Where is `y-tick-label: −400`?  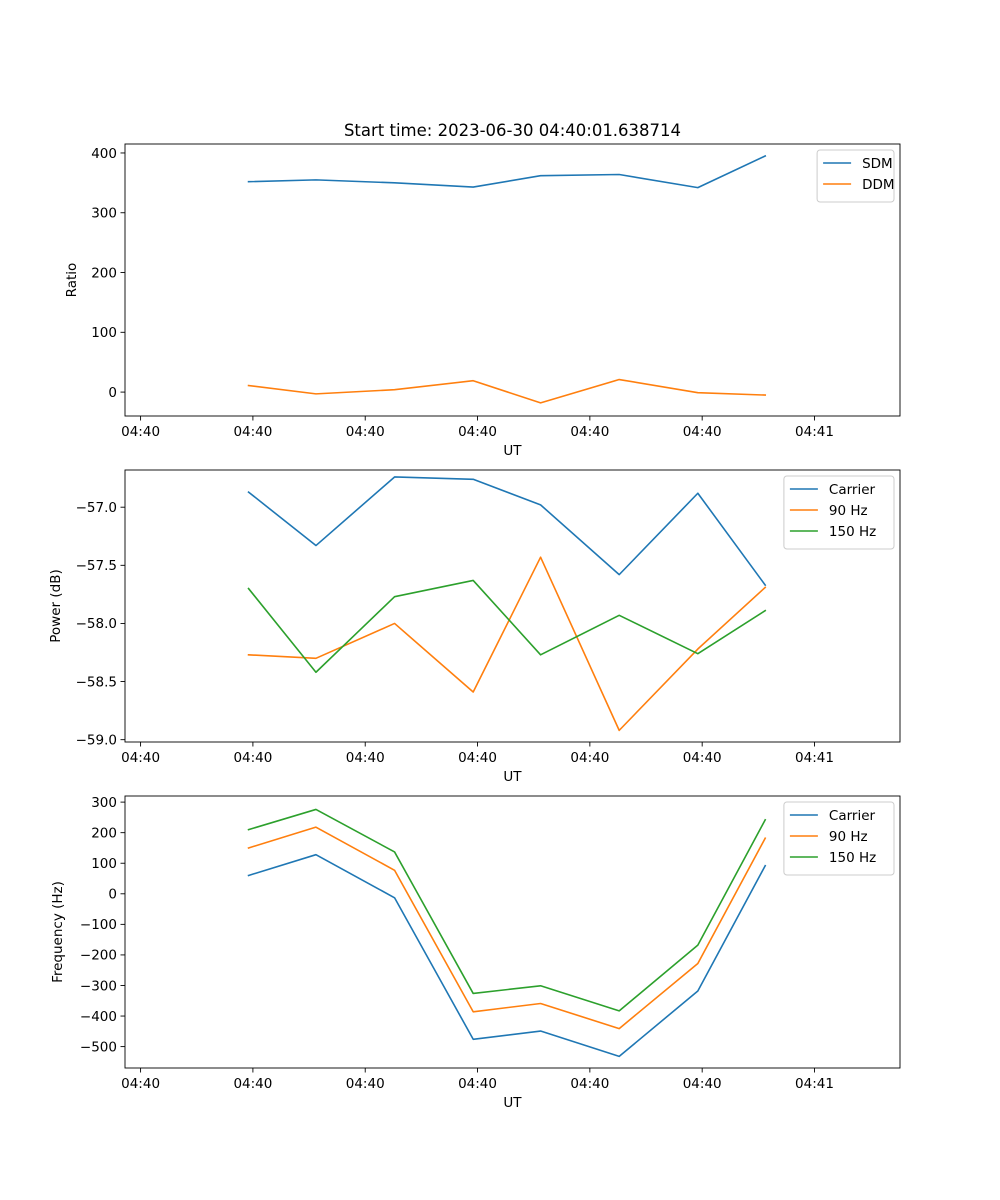 y-tick-label: −400 is located at coordinates (98, 1017).